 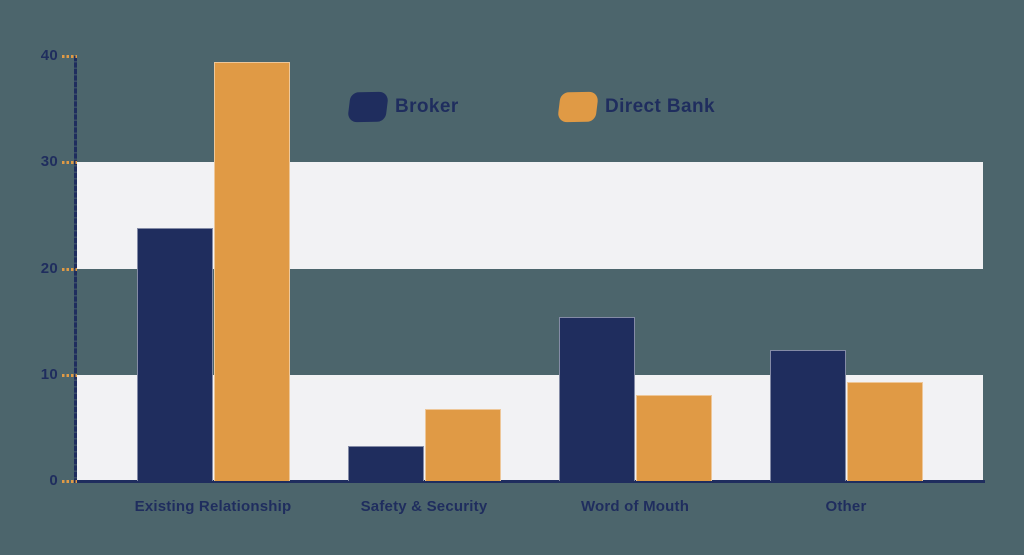 What do you see at coordinates (660, 106) in the screenshot?
I see `legend-label: Direct Bank` at bounding box center [660, 106].